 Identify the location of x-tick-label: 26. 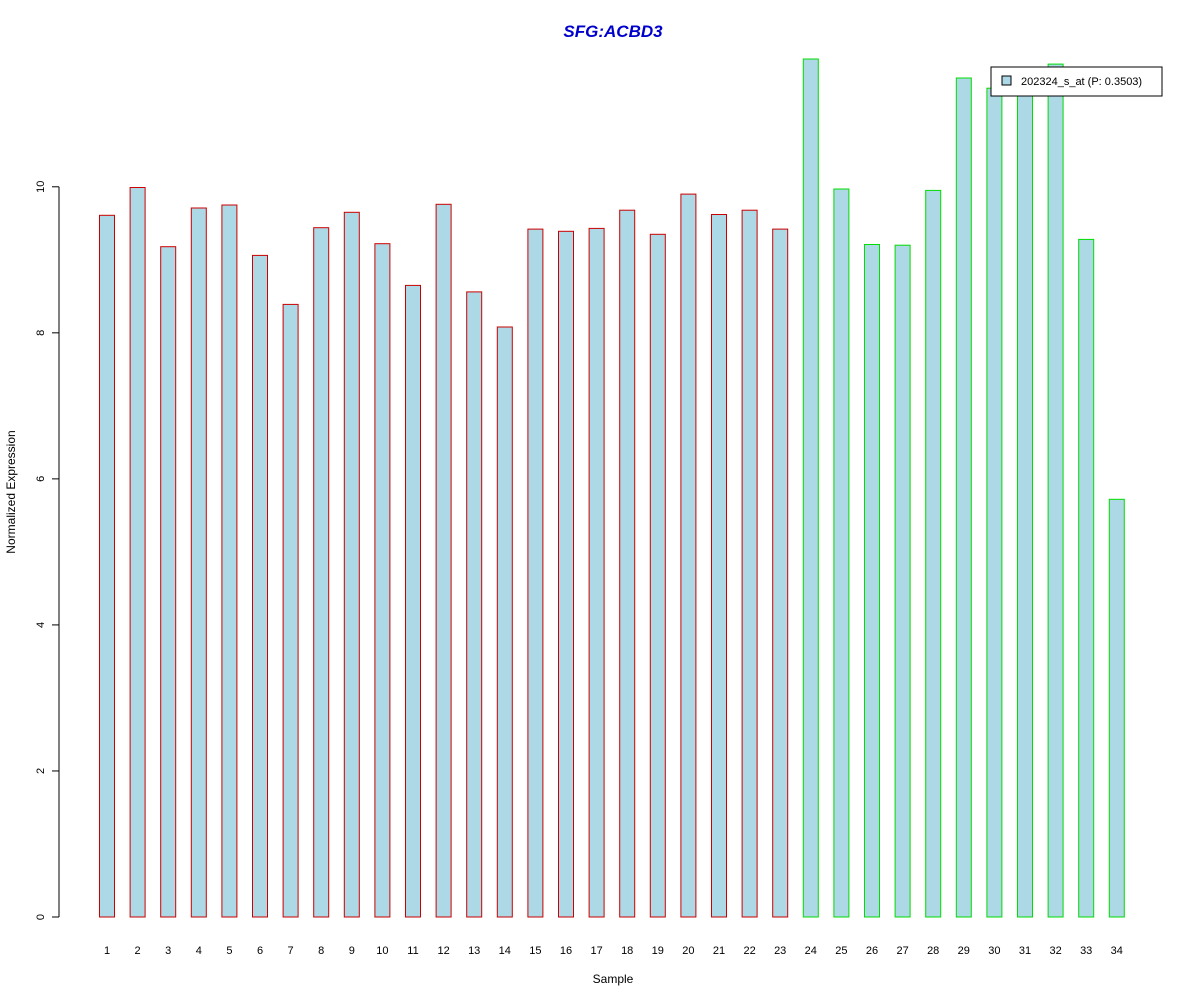
(872, 951).